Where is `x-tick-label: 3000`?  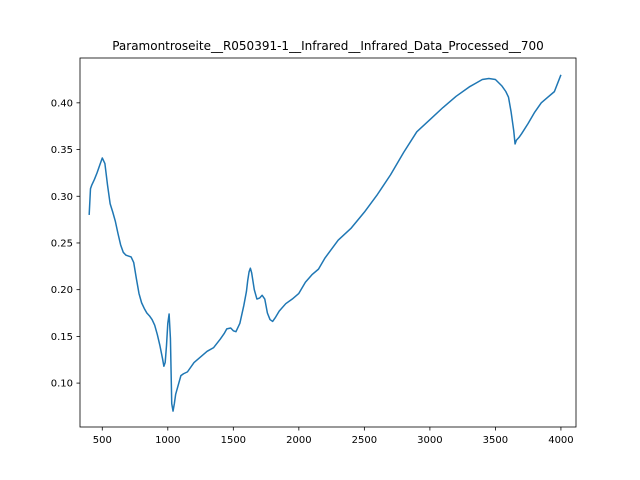 x-tick-label: 3000 is located at coordinates (429, 440).